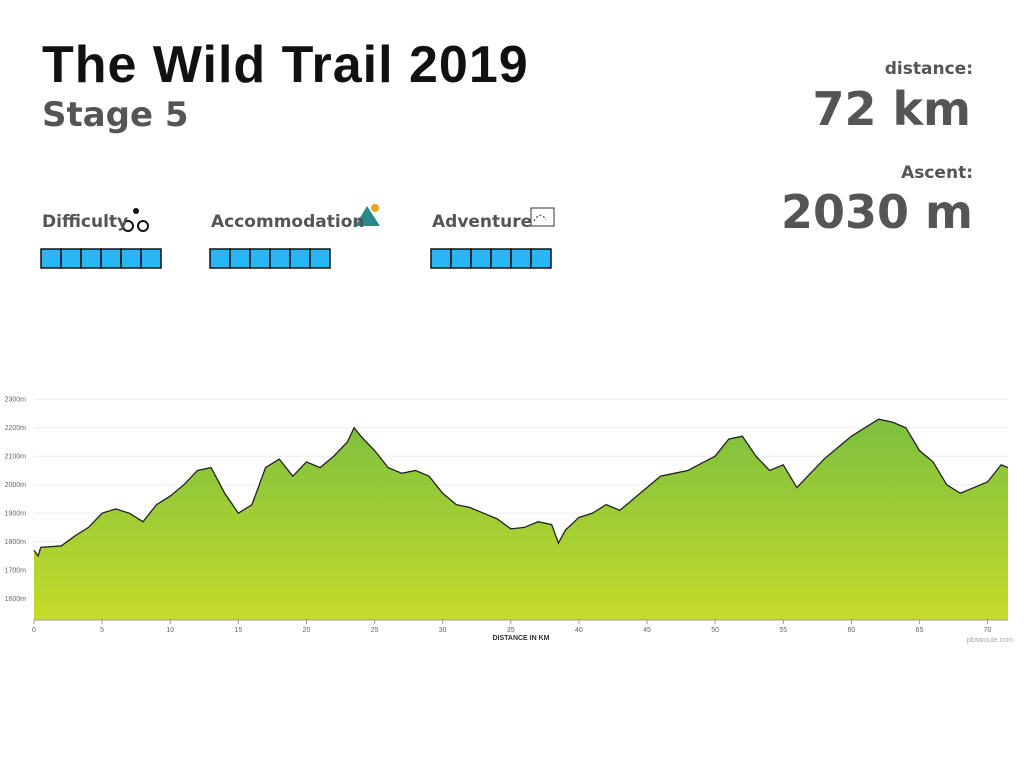  What do you see at coordinates (891, 109) in the screenshot?
I see `stat-value: 72 km` at bounding box center [891, 109].